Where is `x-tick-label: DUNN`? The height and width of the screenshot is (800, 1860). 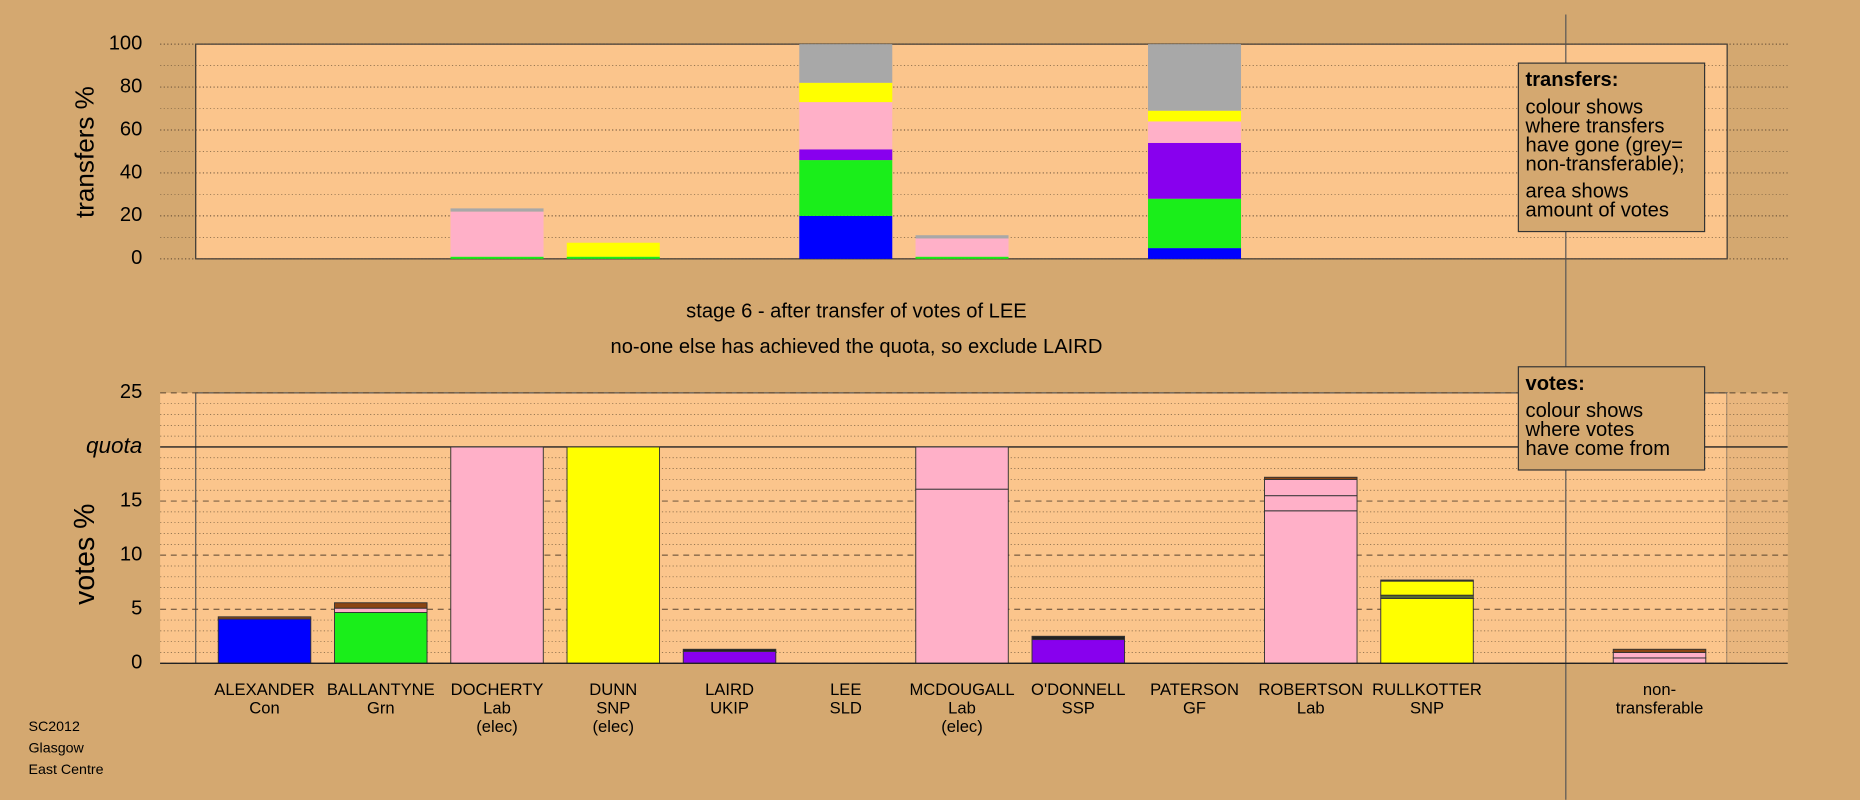
x-tick-label: DUNN is located at coordinates (613, 689).